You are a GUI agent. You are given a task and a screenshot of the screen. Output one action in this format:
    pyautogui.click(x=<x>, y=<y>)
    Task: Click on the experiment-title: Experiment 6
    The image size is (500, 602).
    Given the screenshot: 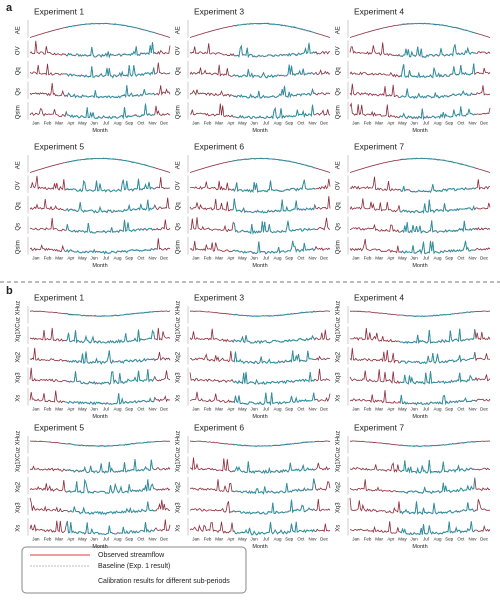 What is the action you would take?
    pyautogui.click(x=219, y=427)
    